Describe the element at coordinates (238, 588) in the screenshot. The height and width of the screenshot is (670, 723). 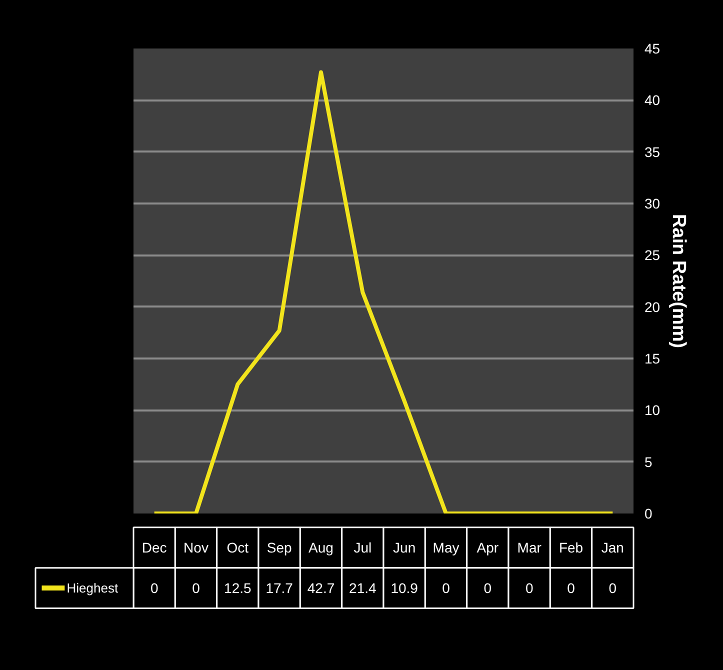
I see `data-label: 12.5` at that location.